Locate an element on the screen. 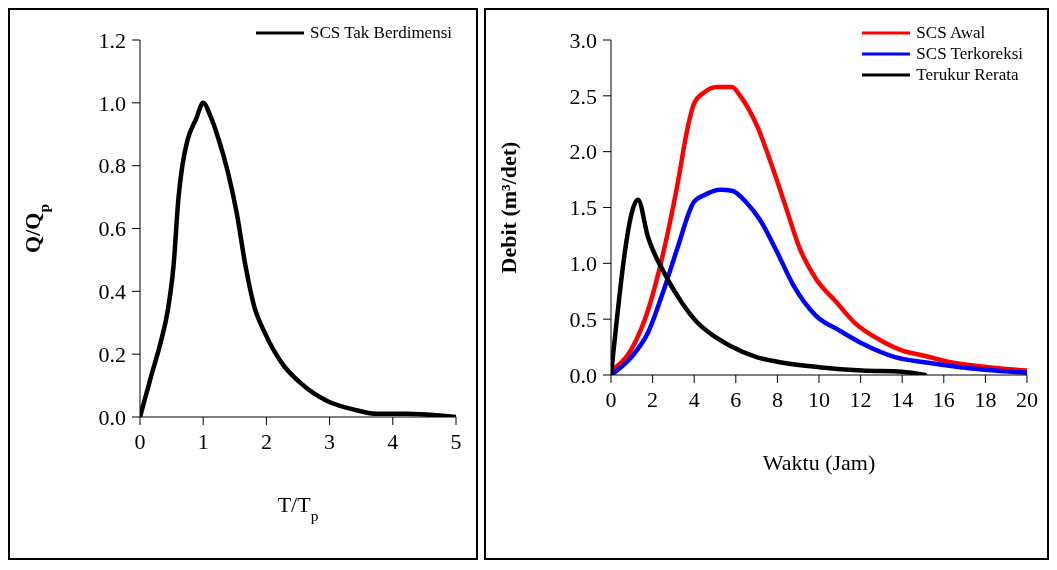  y-tick-label: 2.5 is located at coordinates (583, 96).